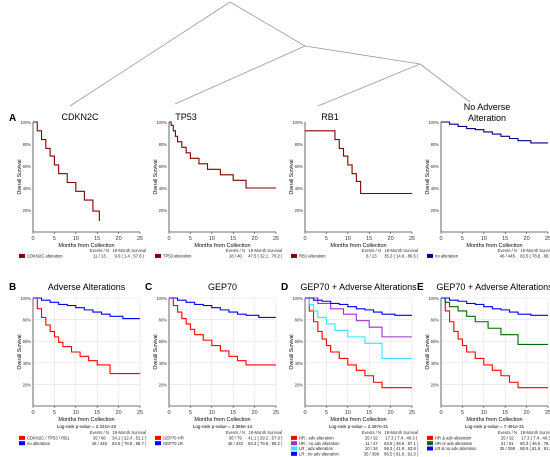  What do you see at coordinates (319, 453) in the screenshot?
I see `legend-name: LR ; no adv alteration` at bounding box center [319, 453].